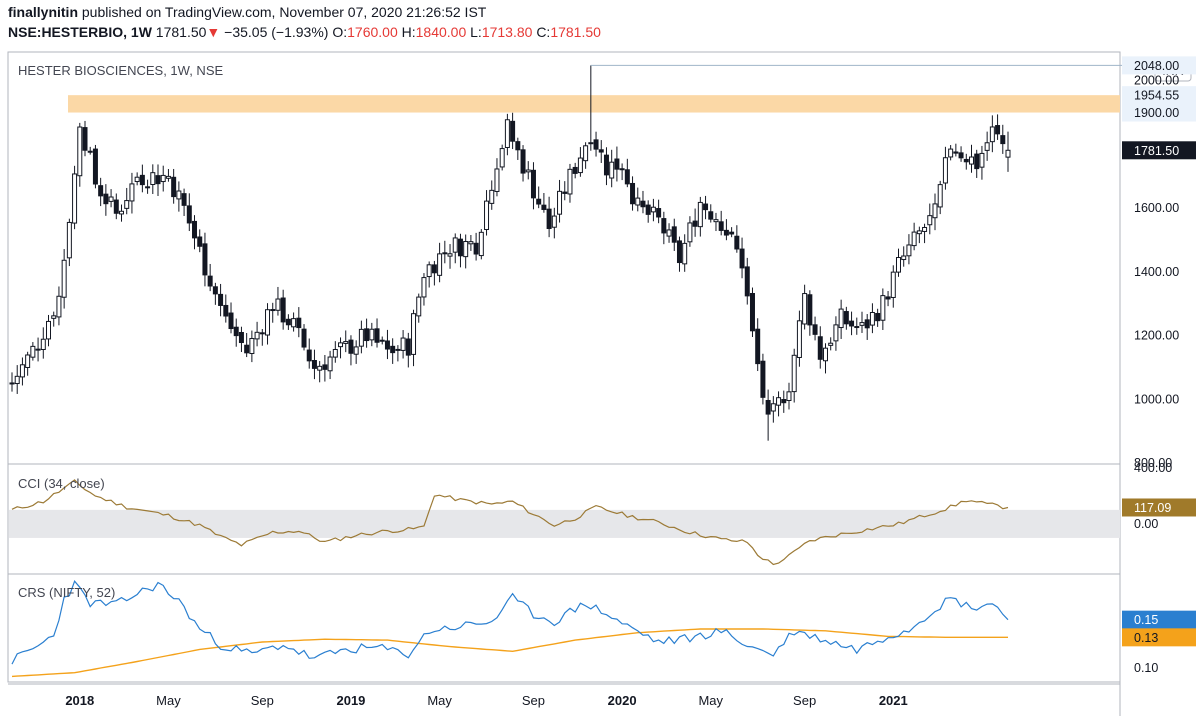  I want to click on crs-pane: CRS (NIFTY, 52), so click(510, 629).